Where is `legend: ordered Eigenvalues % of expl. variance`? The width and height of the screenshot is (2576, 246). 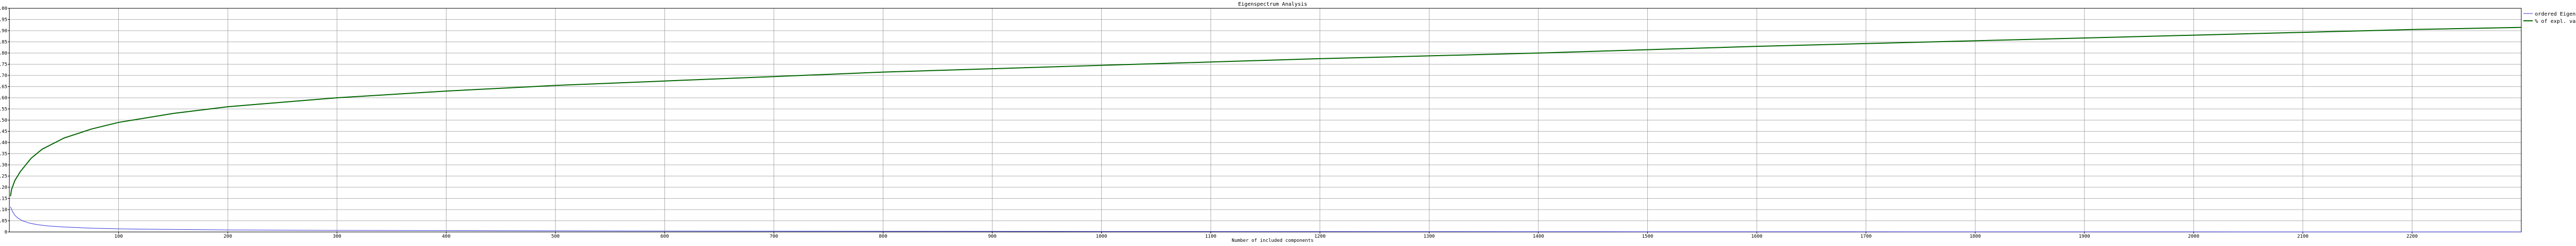 legend: ordered Eigenvalues % of expl. variance is located at coordinates (2549, 17).